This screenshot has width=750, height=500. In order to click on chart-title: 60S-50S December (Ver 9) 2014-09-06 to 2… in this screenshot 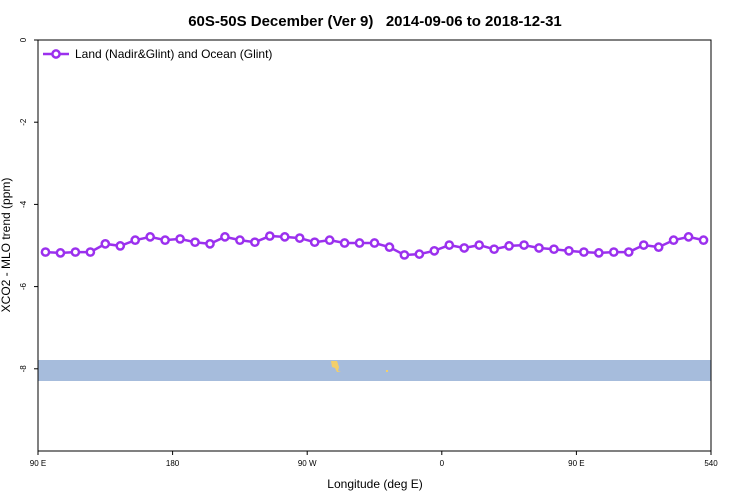, I will do `click(375, 21)`.